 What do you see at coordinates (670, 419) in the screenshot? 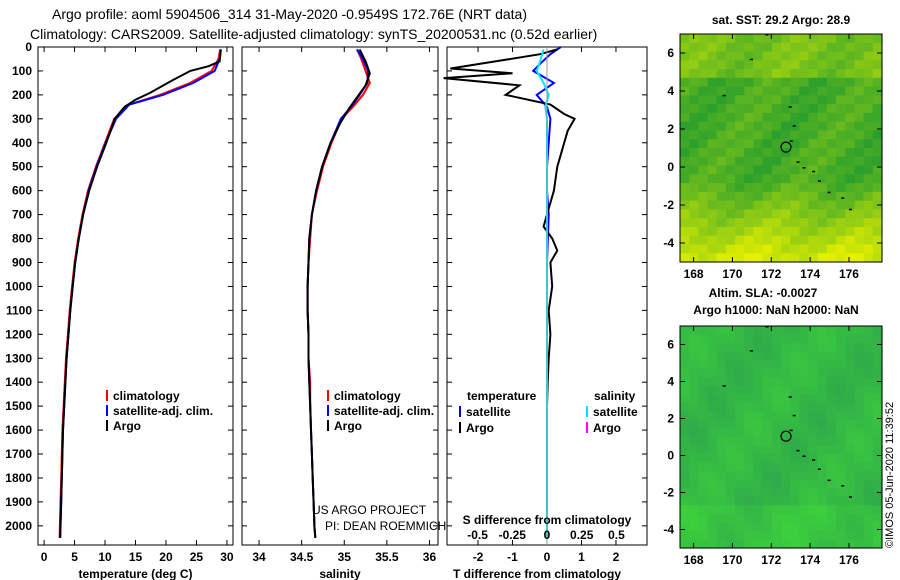
I see `map-y-tick-label: 2` at bounding box center [670, 419].